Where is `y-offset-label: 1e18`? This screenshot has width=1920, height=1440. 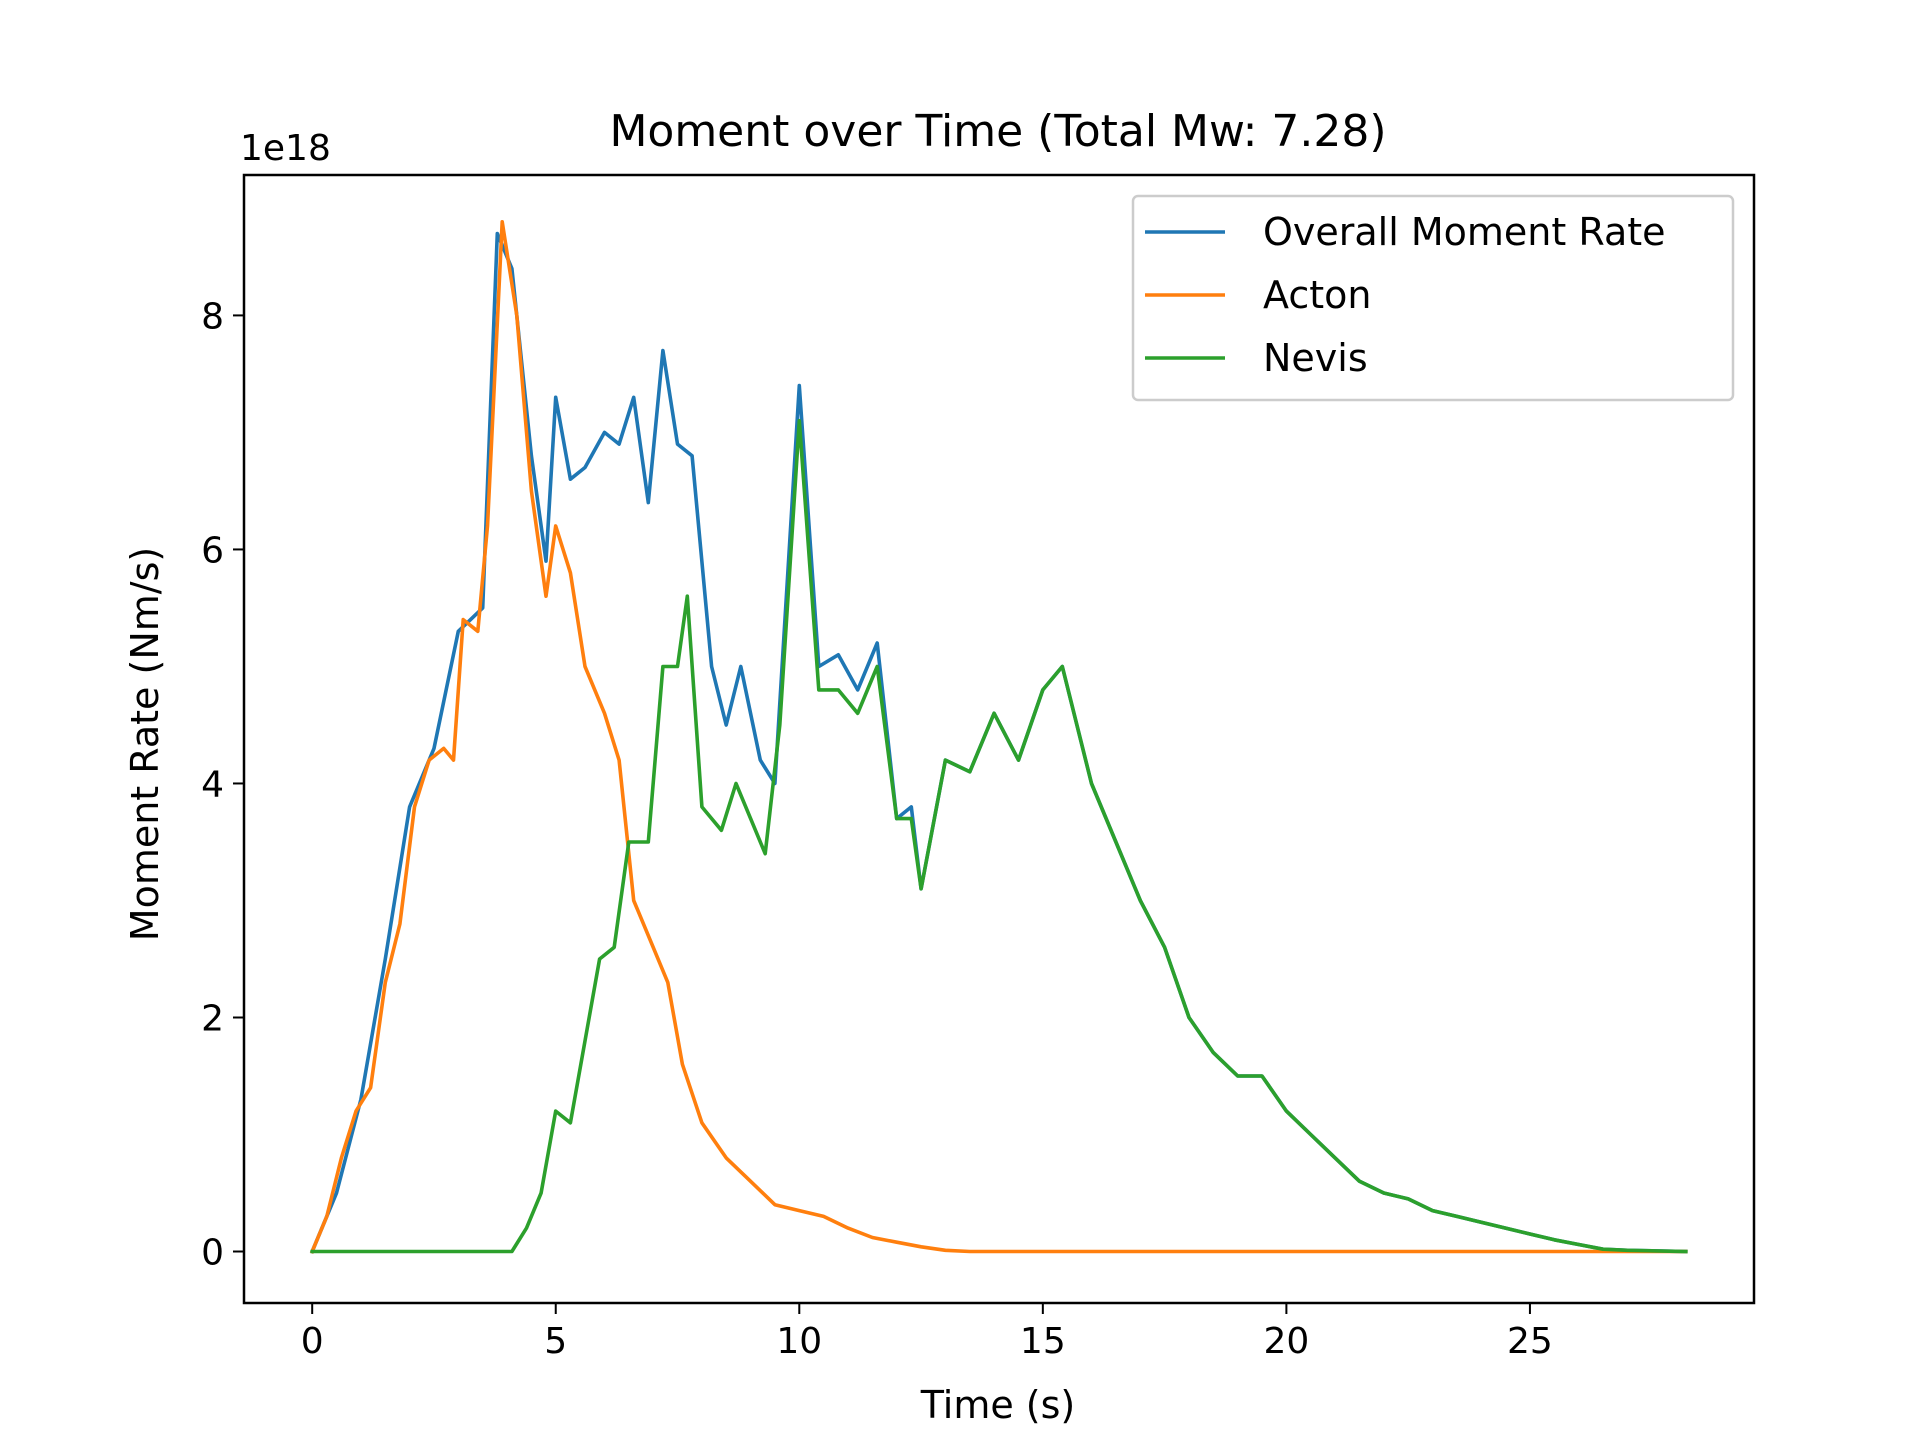
y-offset-label: 1e18 is located at coordinates (285, 148).